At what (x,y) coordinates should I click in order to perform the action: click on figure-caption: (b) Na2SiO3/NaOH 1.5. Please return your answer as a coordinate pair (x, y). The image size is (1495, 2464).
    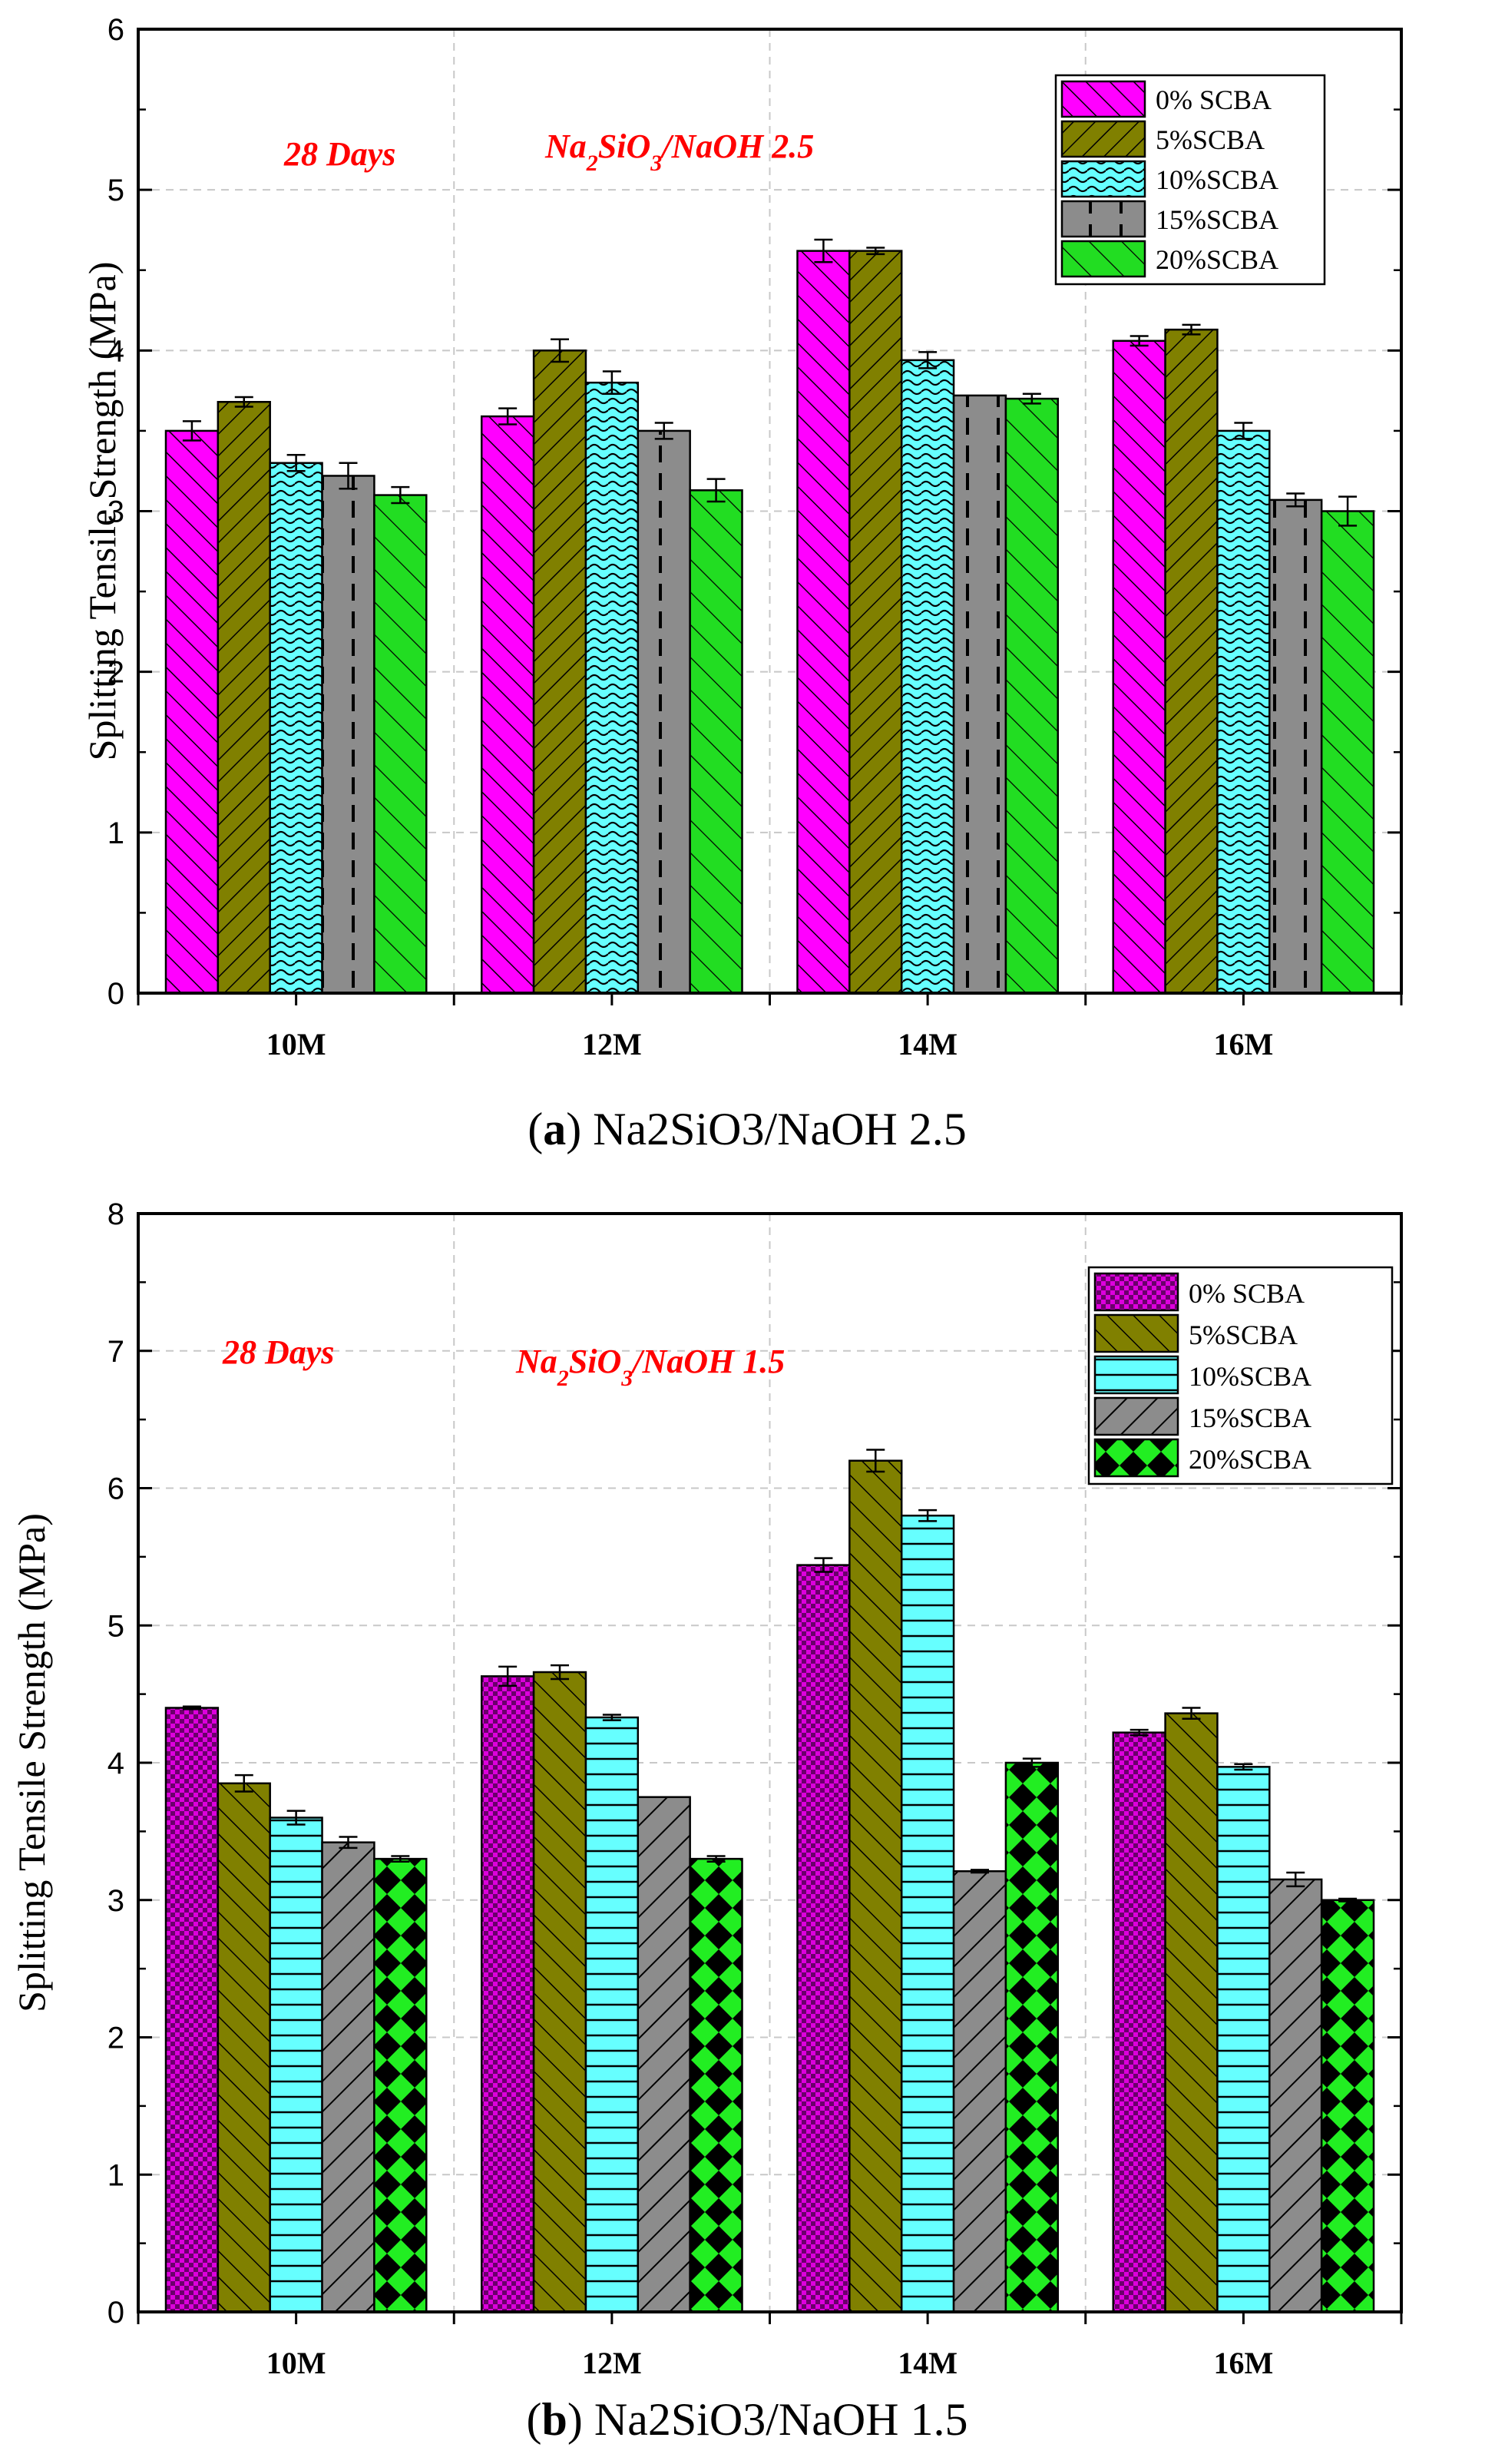
    Looking at the image, I should click on (747, 2419).